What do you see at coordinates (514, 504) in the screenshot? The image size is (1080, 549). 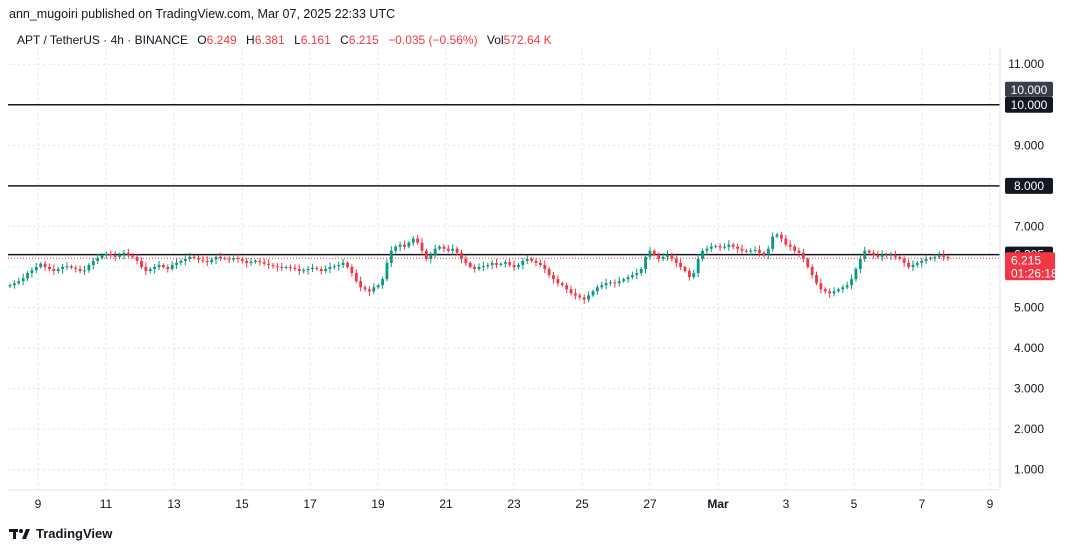 I see `time-axis: 9 11 13 15 17 19 21 23 25 27 Mar 3 5 7 9` at bounding box center [514, 504].